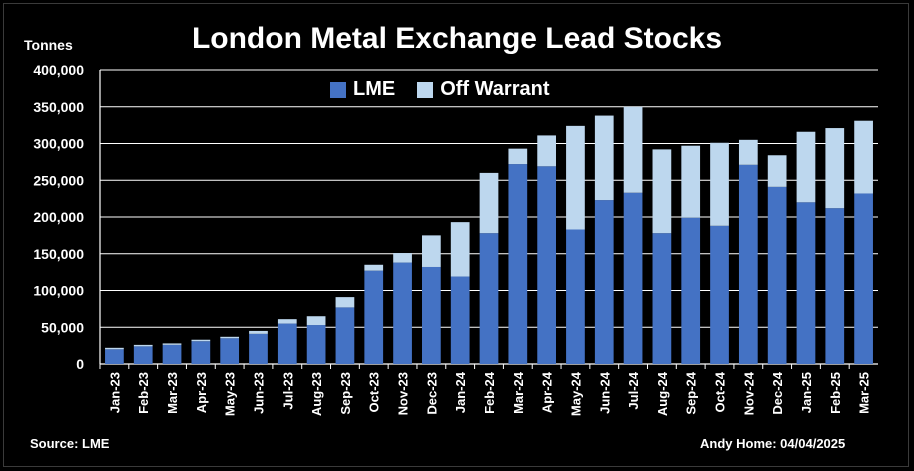 The image size is (914, 471). What do you see at coordinates (287, 391) in the screenshot?
I see `x-tick-label: Jul-23` at bounding box center [287, 391].